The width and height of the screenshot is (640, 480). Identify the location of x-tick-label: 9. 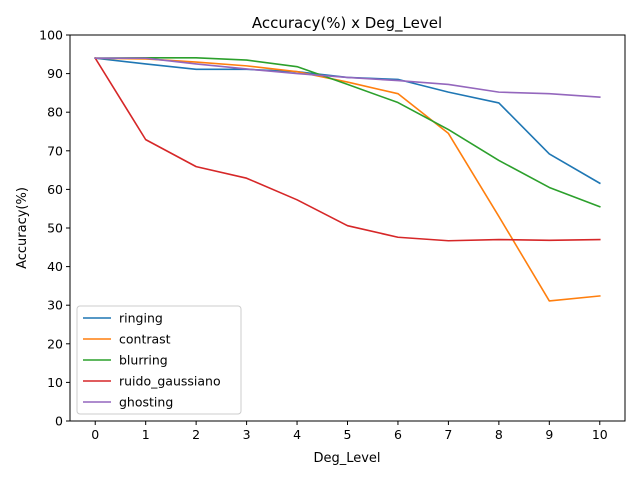
(549, 434).